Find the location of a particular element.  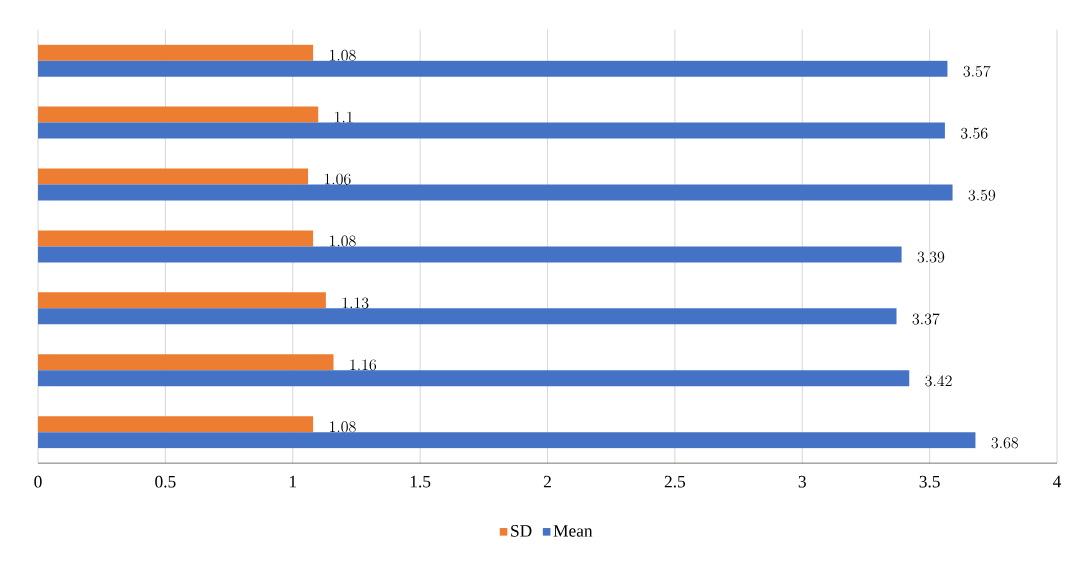

x-tick-label: 0 is located at coordinates (38, 481).